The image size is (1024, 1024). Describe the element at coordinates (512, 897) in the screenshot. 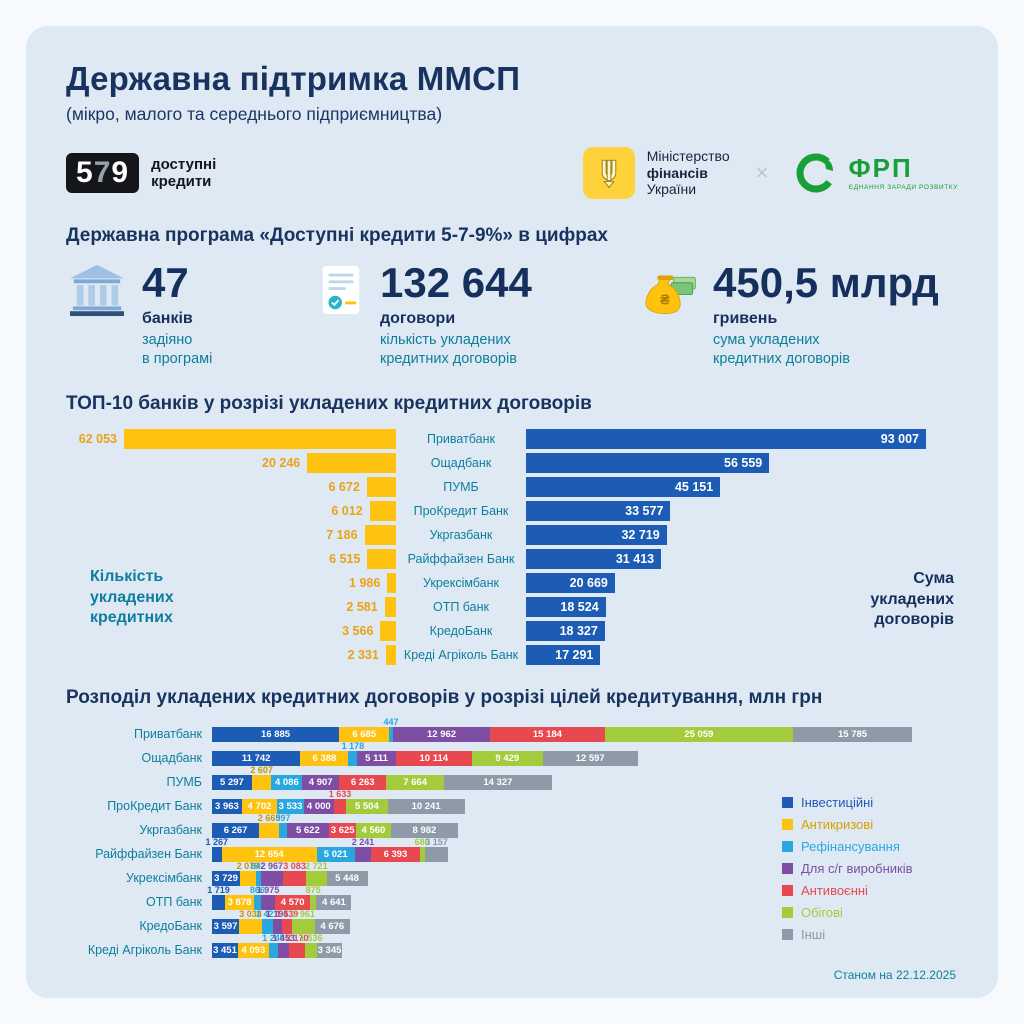

I see `dist-row: ОТП банк 1 719 3 878 866 1 975 4 570 875 4 641` at that location.